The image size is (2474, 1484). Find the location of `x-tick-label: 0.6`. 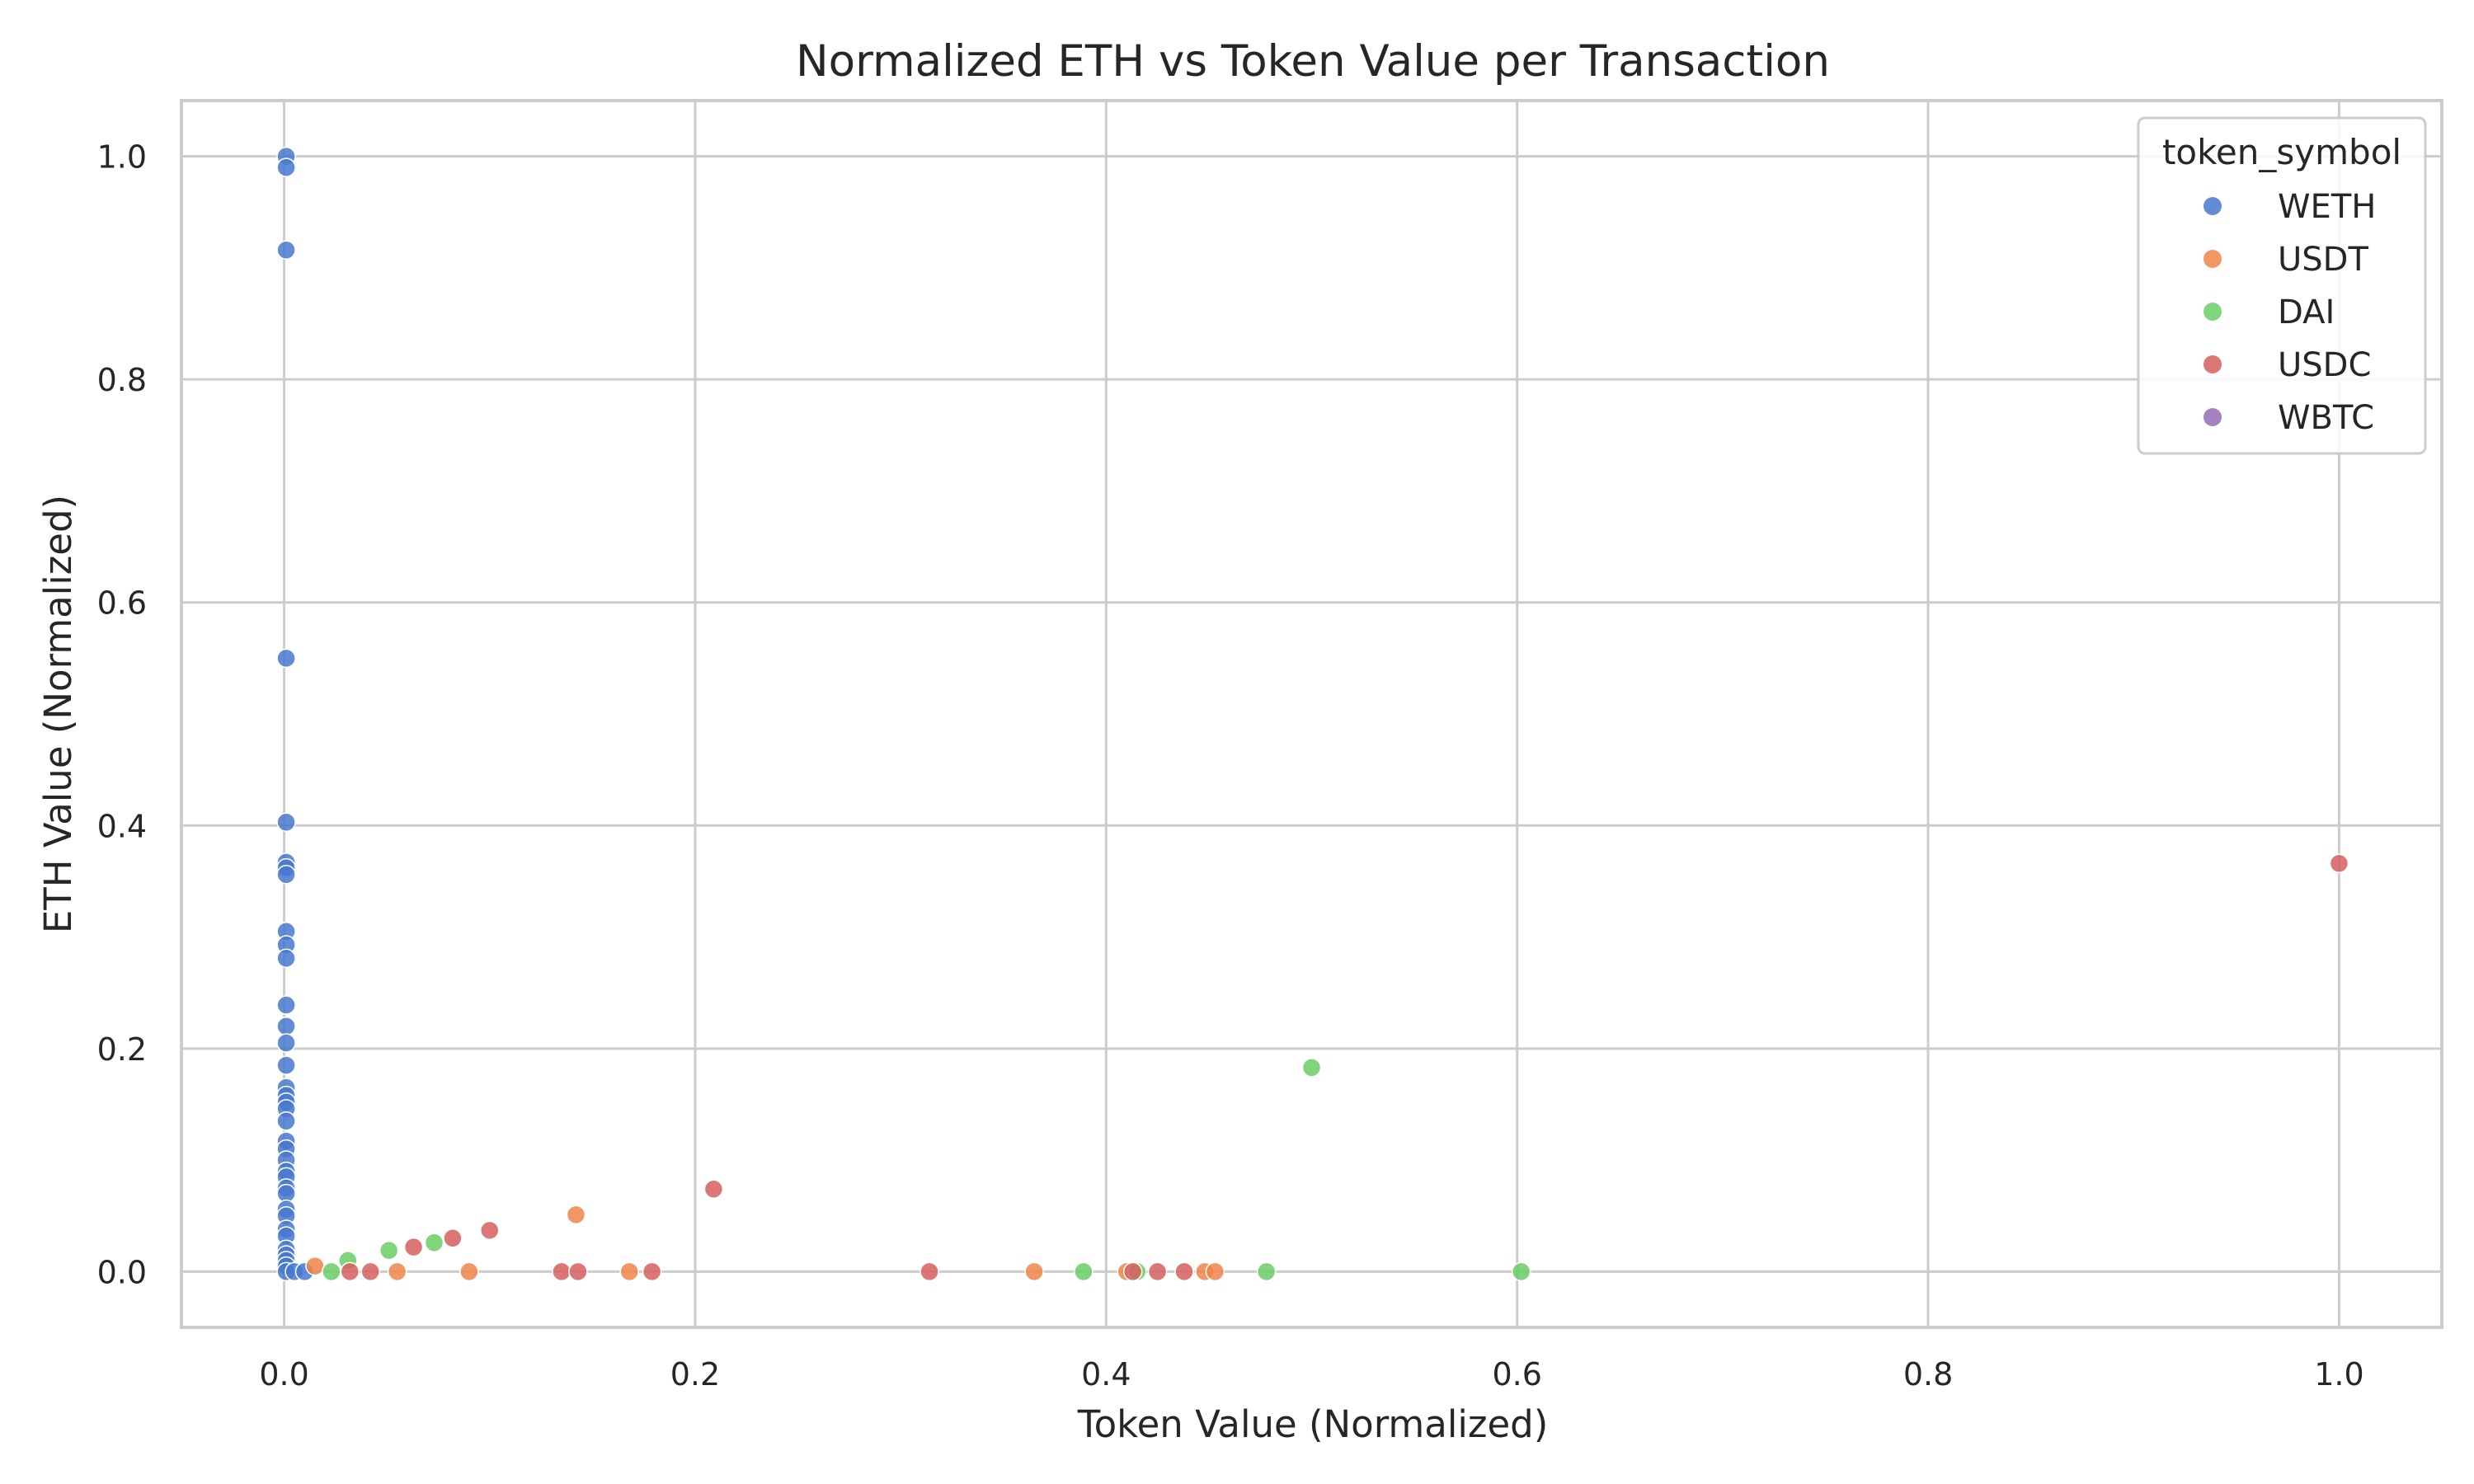

x-tick-label: 0.6 is located at coordinates (1516, 1374).